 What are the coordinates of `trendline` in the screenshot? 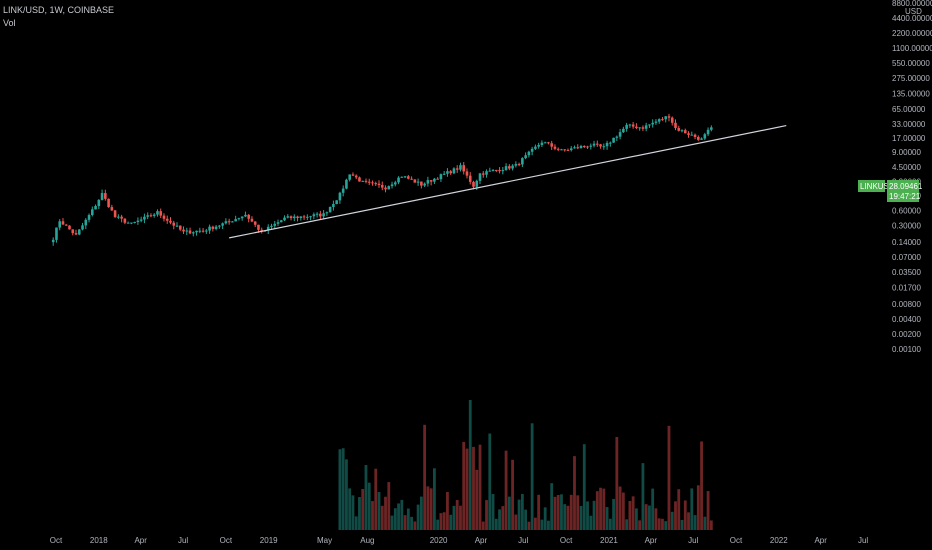 It's located at (508, 182).